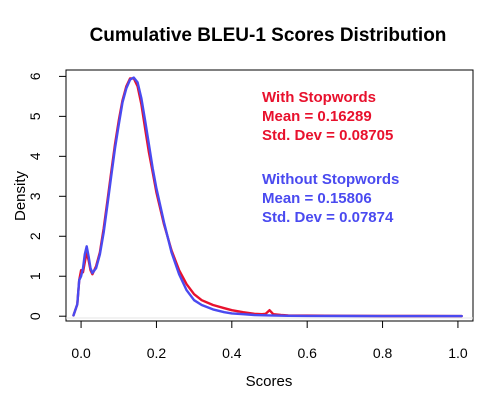 This screenshot has width=500, height=408. What do you see at coordinates (317, 198) in the screenshot?
I see `legend-series-stat: Mean = 0.15806` at bounding box center [317, 198].